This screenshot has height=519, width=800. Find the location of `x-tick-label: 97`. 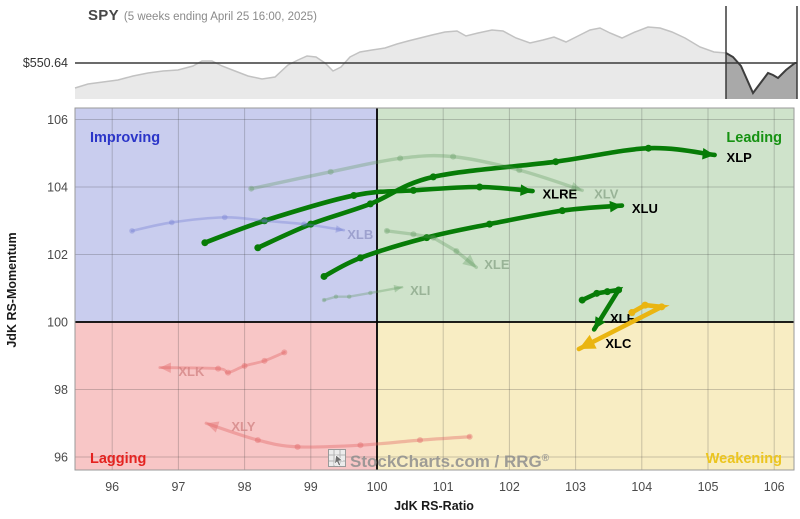

x-tick-label: 97 is located at coordinates (178, 487).